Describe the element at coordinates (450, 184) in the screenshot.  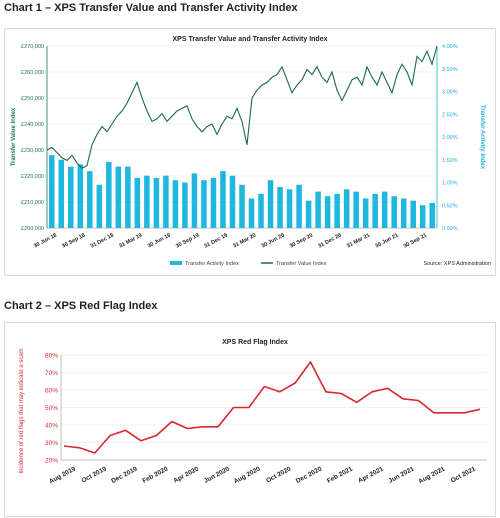
I see `chart1-right-tick-label: 1.00%` at that location.